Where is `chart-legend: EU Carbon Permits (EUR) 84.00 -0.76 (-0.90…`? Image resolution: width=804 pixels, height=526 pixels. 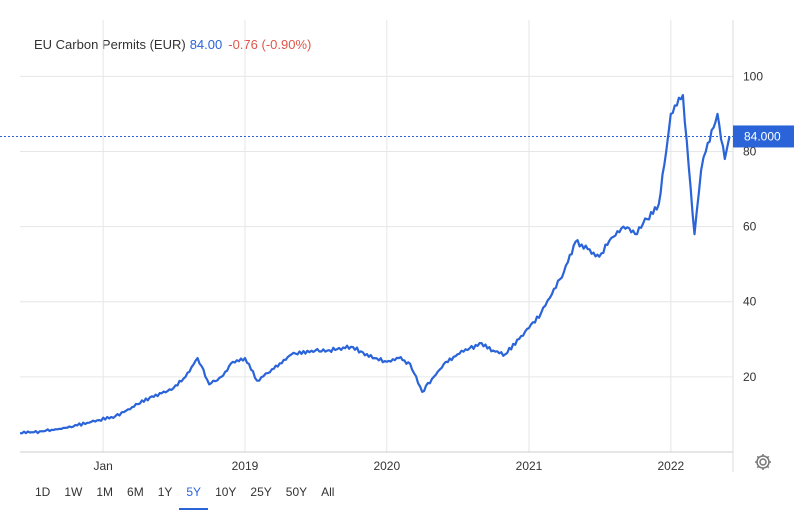
chart-legend: EU Carbon Permits (EUR) 84.00 -0.76 (-0.90… is located at coordinates (172, 44).